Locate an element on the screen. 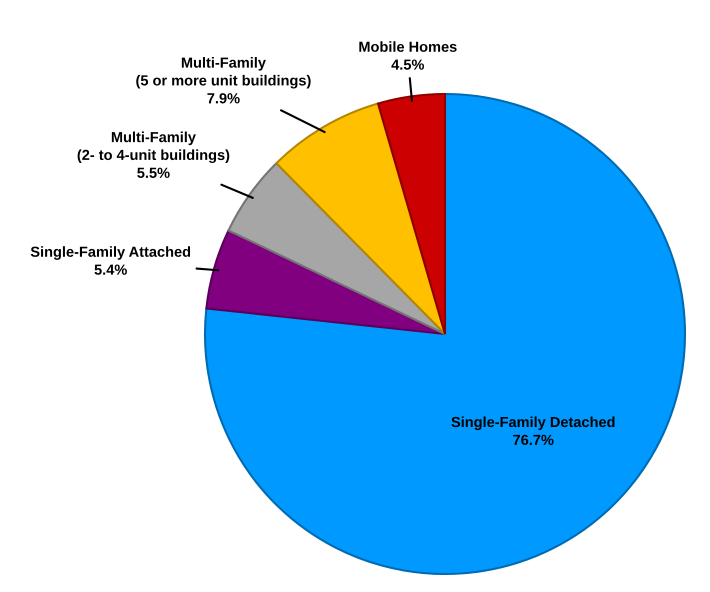 The height and width of the screenshot is (592, 710). slice-label: Multi-Family (2- to 4-unit buildings) is located at coordinates (154, 148).